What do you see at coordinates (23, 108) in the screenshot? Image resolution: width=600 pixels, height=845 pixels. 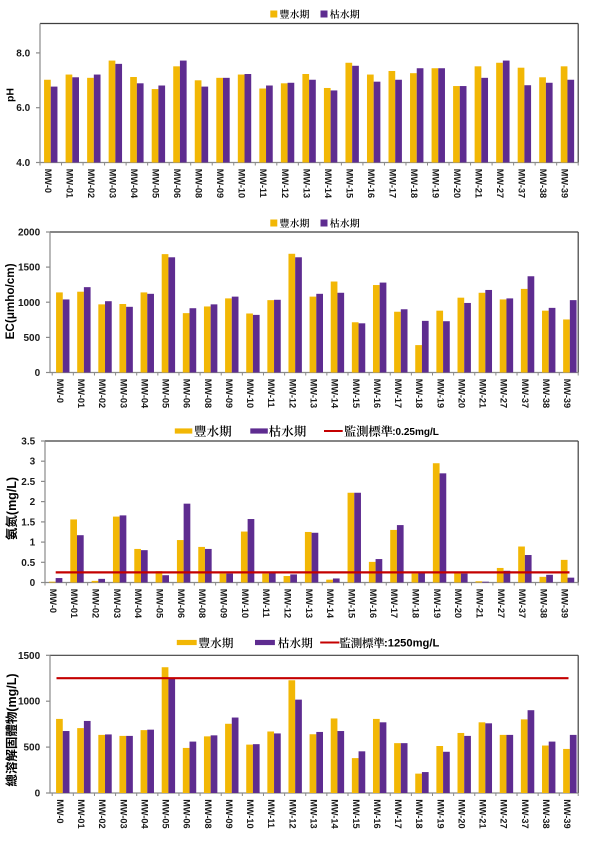 I see `svg-text: 6.0` at bounding box center [23, 108].